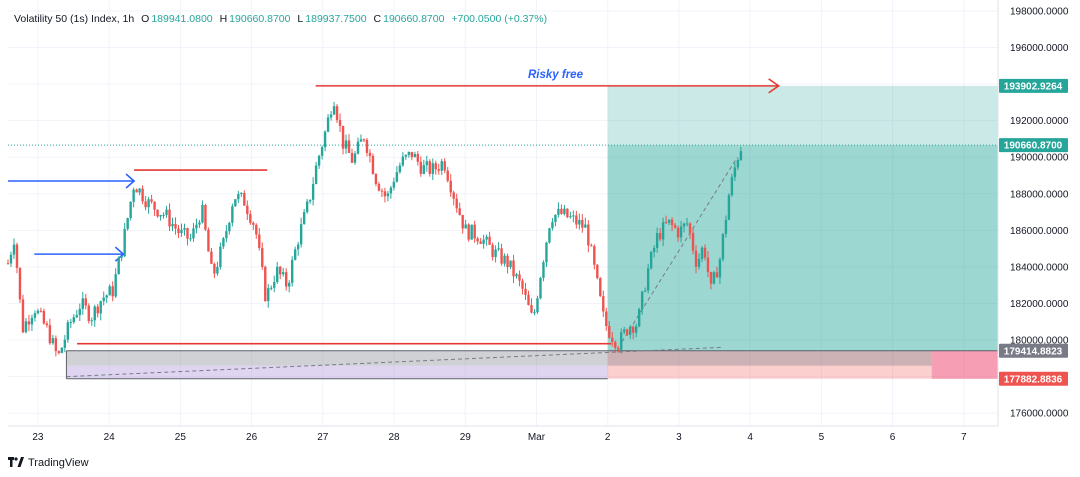 This screenshot has height=477, width=1080. Describe the element at coordinates (1033, 145) in the screenshot. I see `price-tag` at that location.